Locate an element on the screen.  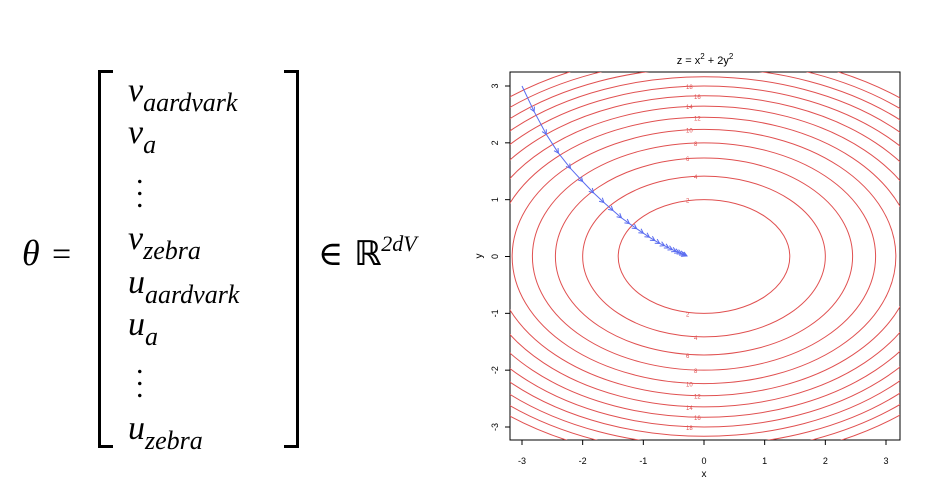
vector-entry-u-aardvark: uaardvark is located at coordinates (184, 286).